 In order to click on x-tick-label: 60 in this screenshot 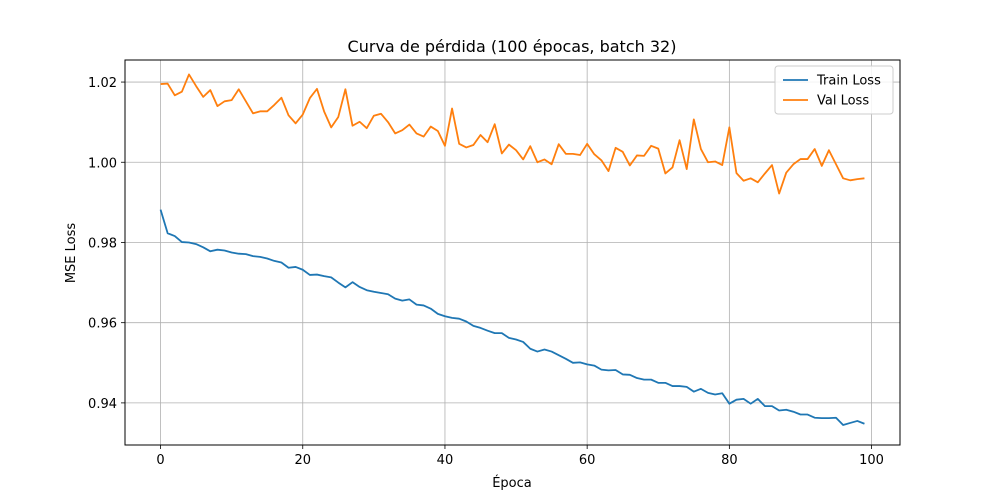, I will do `click(587, 460)`.